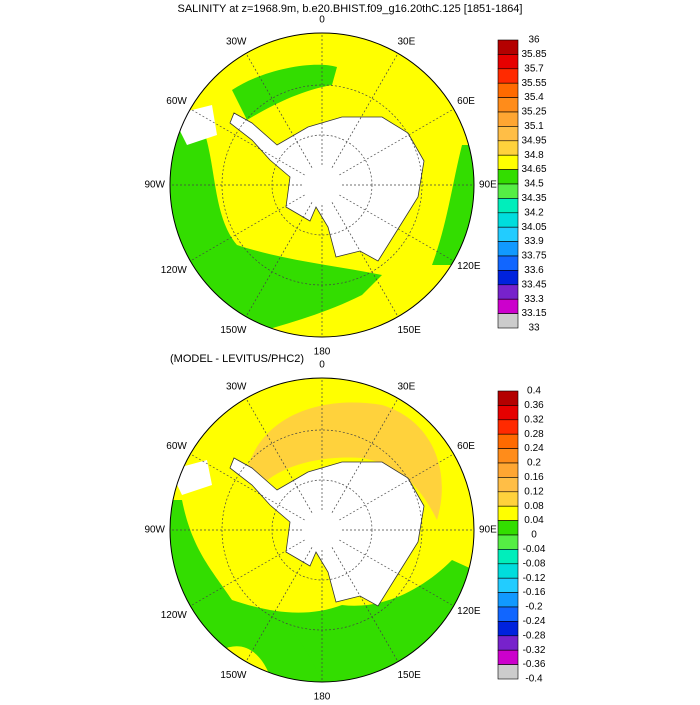 The height and width of the screenshot is (705, 700). Describe the element at coordinates (534, 621) in the screenshot. I see `colorbar-label: -0.24` at that location.